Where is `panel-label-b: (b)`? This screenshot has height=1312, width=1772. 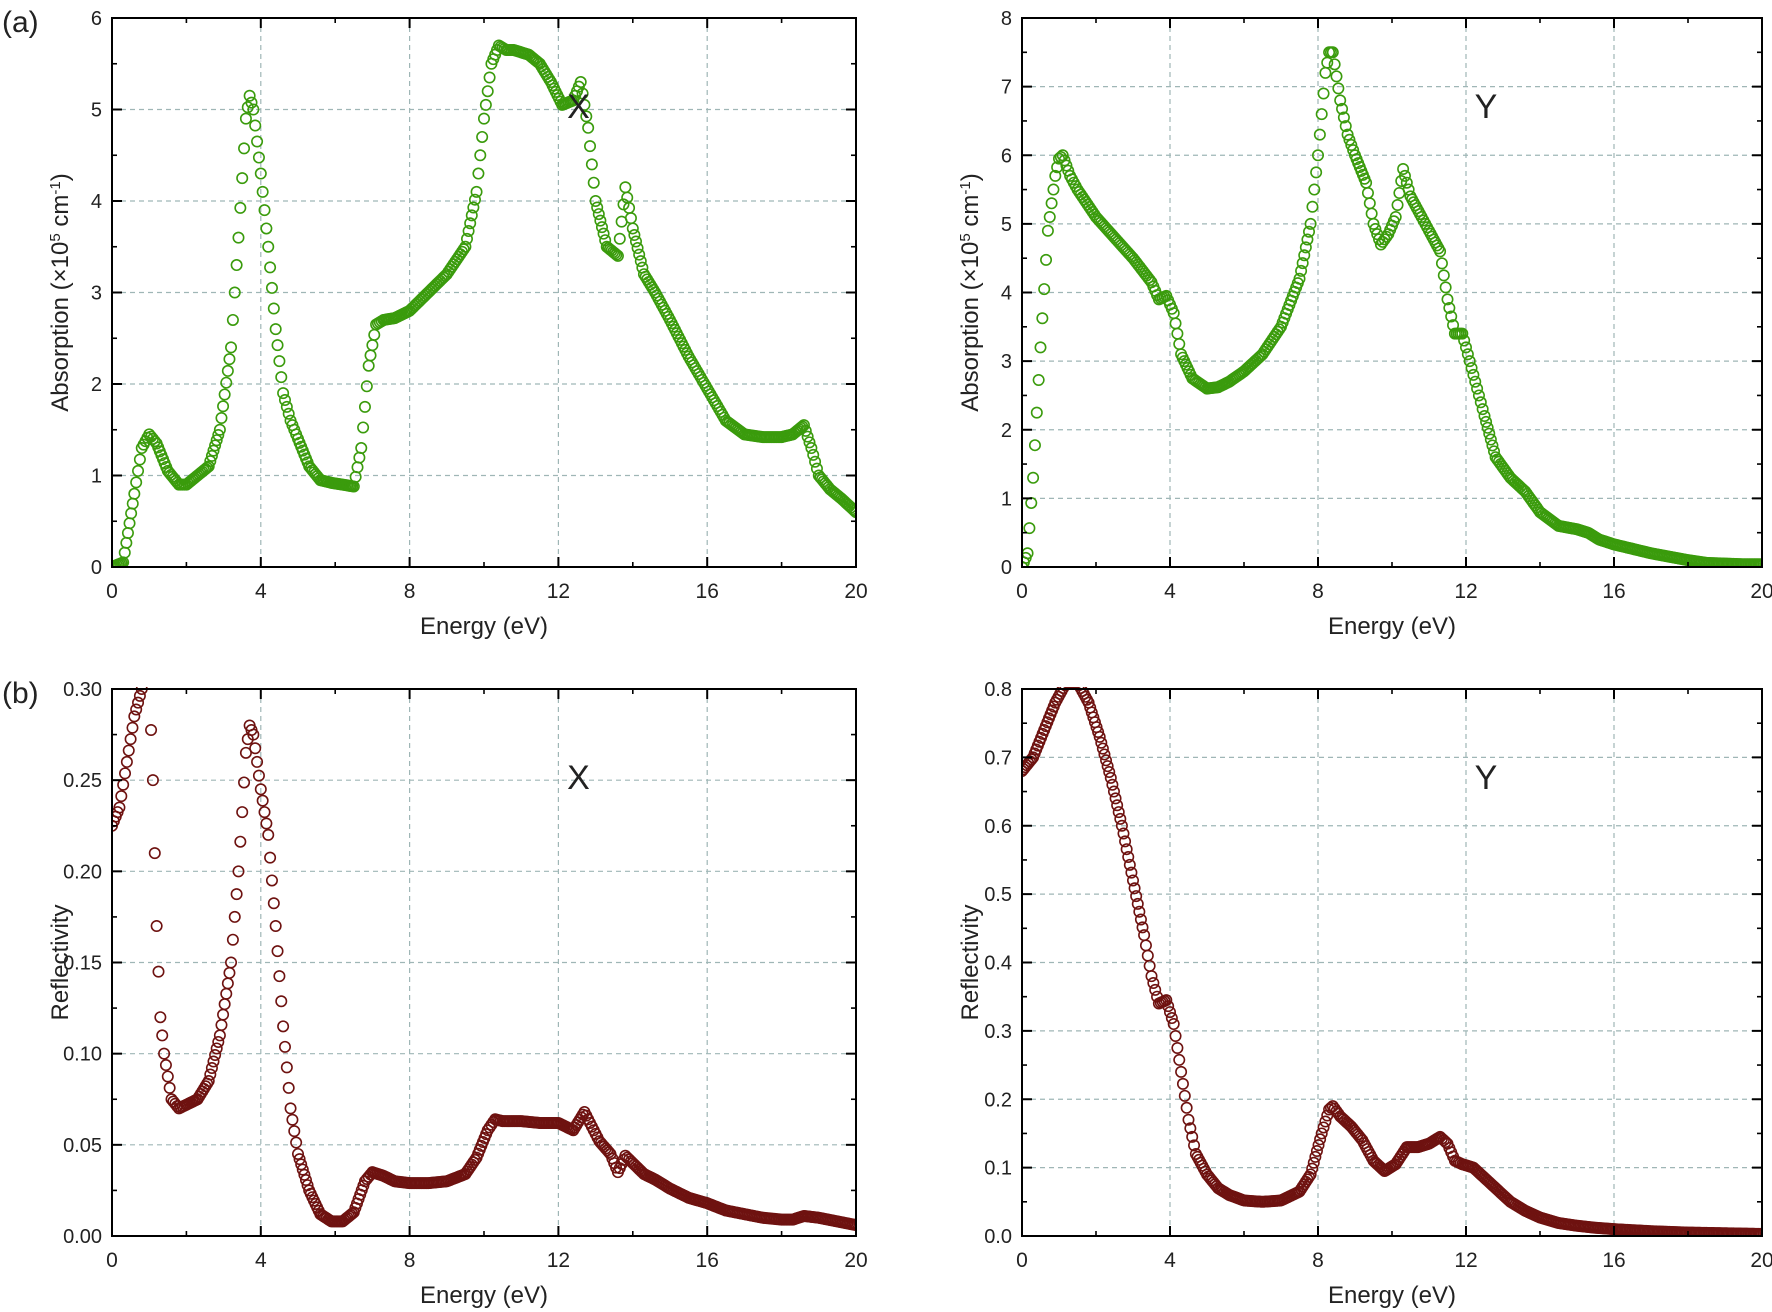
panel-label-b: (b) is located at coordinates (20, 693).